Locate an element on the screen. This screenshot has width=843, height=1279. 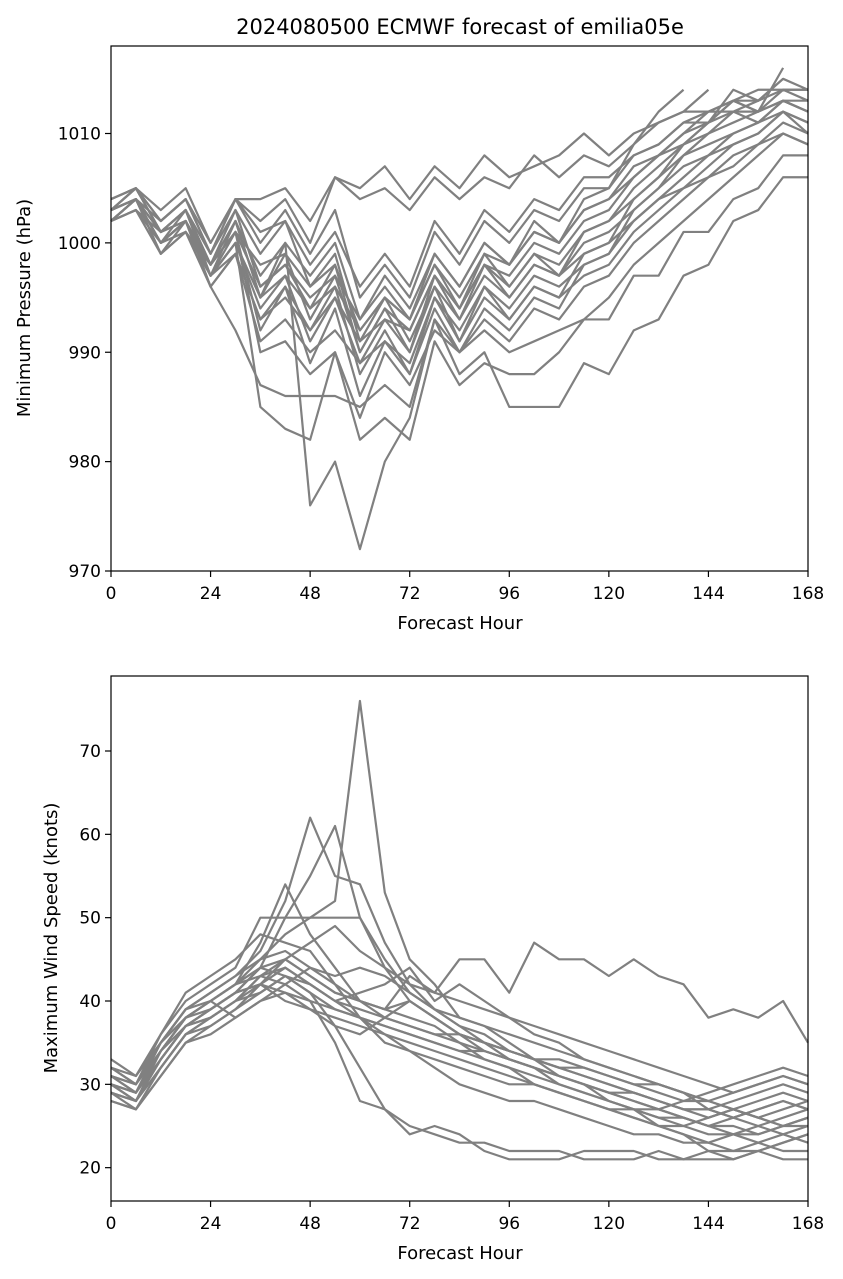
wind-x-tick-label: 144 is located at coordinates (708, 1224).